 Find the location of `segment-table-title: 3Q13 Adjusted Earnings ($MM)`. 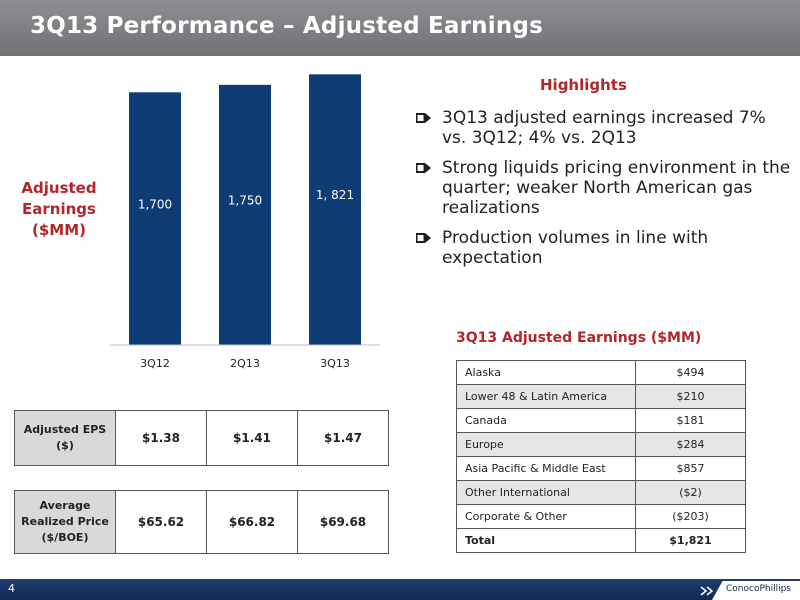

segment-table-title: 3Q13 Adjusted Earnings ($MM) is located at coordinates (579, 338).